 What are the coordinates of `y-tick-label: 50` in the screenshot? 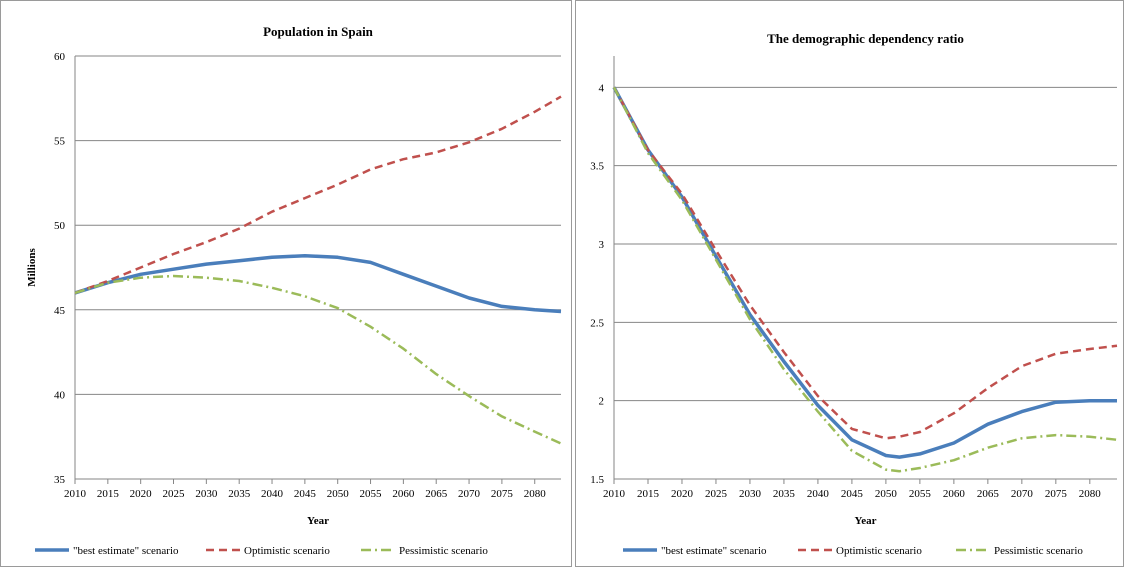 It's located at (60, 226).